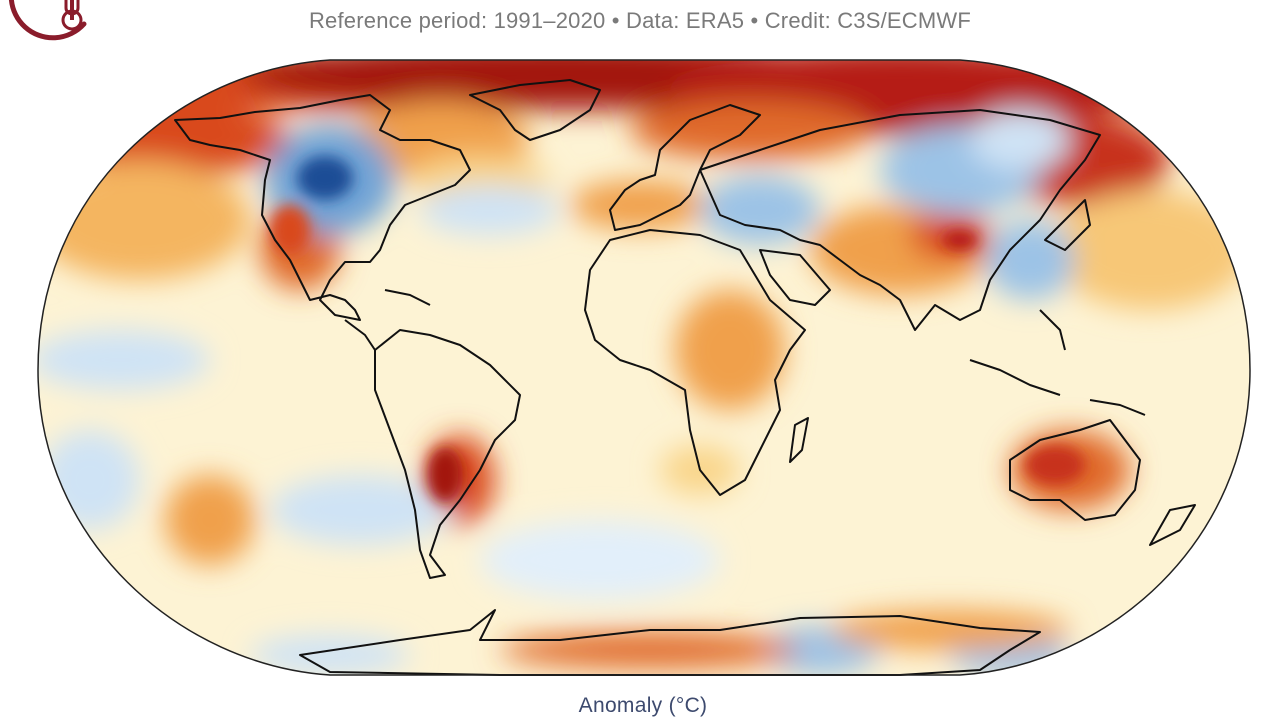 The width and height of the screenshot is (1280, 725). I want to click on c3s-thermometer-logo, so click(45, 22).